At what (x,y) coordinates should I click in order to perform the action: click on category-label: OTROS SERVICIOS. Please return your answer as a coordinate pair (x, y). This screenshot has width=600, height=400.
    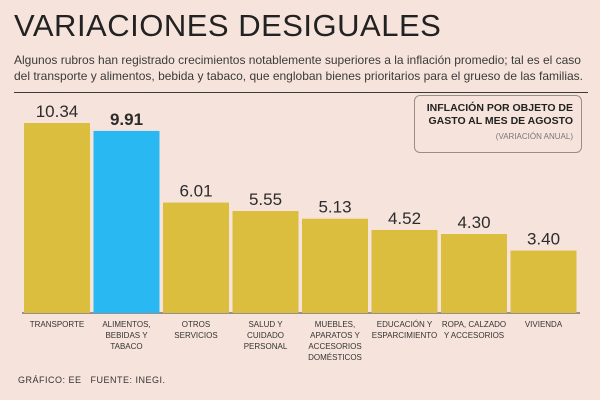
    Looking at the image, I should click on (195, 330).